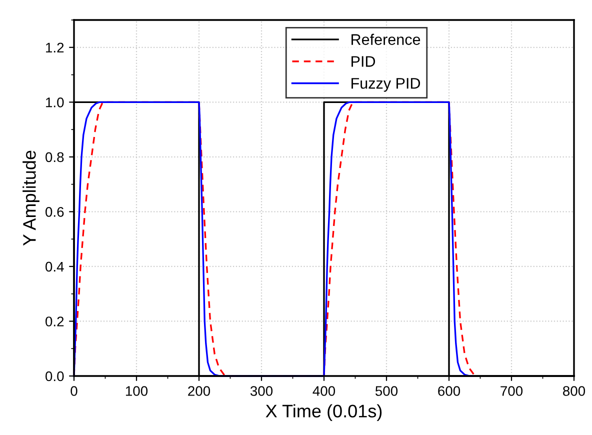 This screenshot has height=435, width=592. What do you see at coordinates (324, 413) in the screenshot?
I see `x-axis-title: X Time (0.01s)` at bounding box center [324, 413].